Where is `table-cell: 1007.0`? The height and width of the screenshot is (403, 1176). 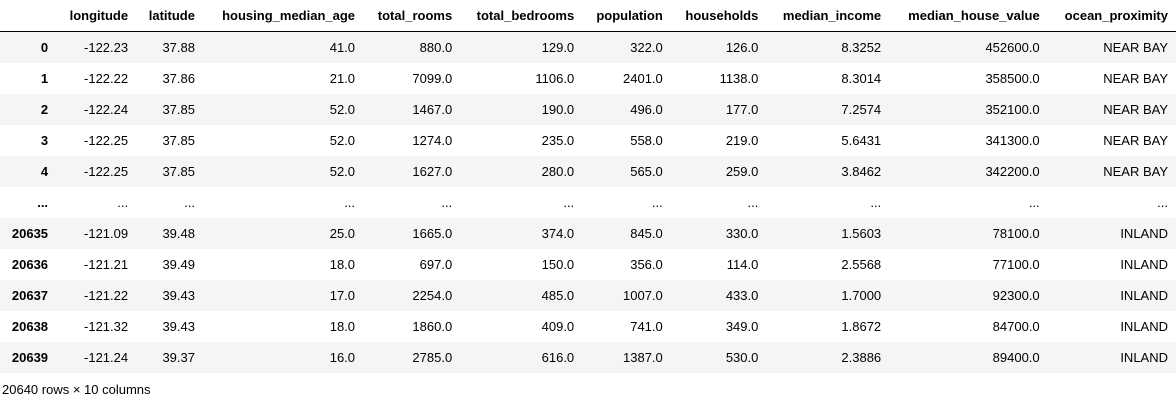 table-cell: 1007.0 is located at coordinates (643, 295).